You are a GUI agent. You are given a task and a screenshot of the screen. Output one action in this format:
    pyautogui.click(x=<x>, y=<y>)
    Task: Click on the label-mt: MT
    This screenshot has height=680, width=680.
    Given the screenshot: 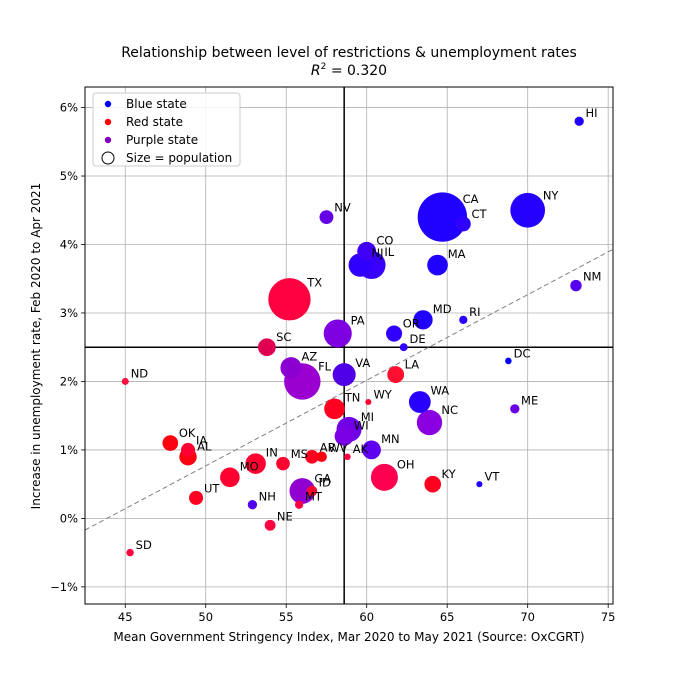 What is the action you would take?
    pyautogui.click(x=314, y=497)
    